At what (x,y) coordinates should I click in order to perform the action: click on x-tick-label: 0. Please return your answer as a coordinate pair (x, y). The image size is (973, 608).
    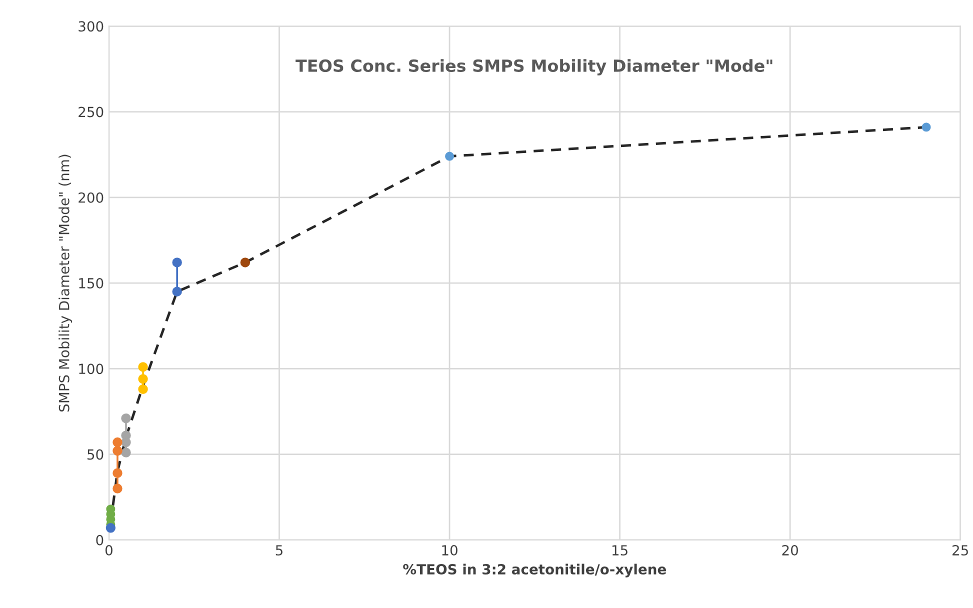
    Looking at the image, I should click on (108, 550).